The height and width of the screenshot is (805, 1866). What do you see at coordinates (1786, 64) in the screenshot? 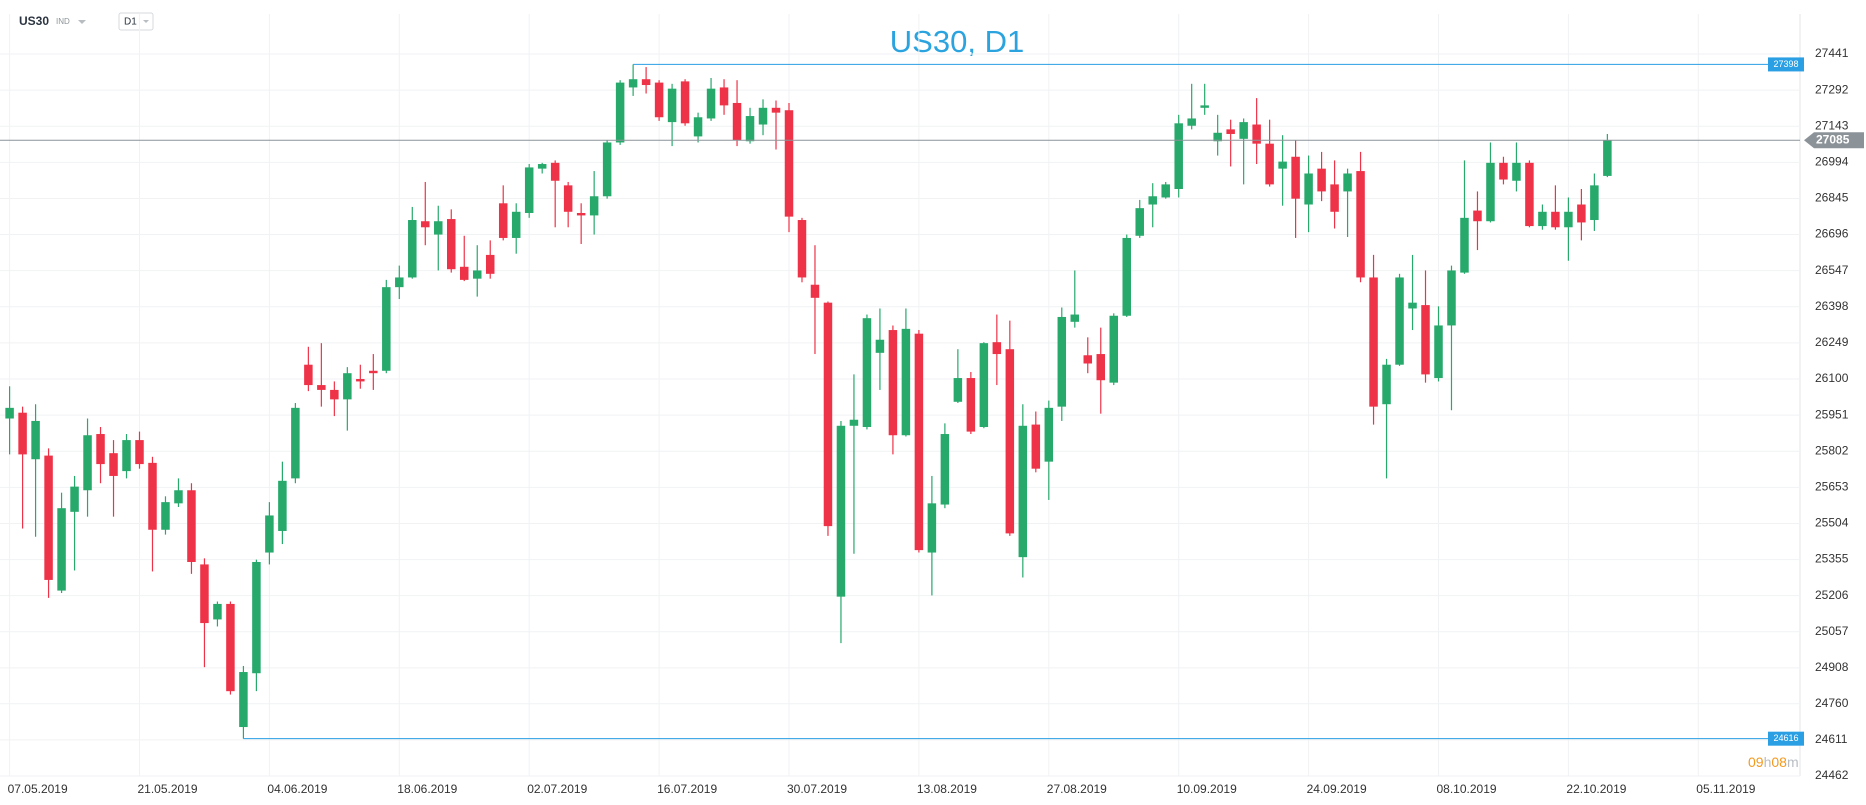
I see `level-tag` at bounding box center [1786, 64].